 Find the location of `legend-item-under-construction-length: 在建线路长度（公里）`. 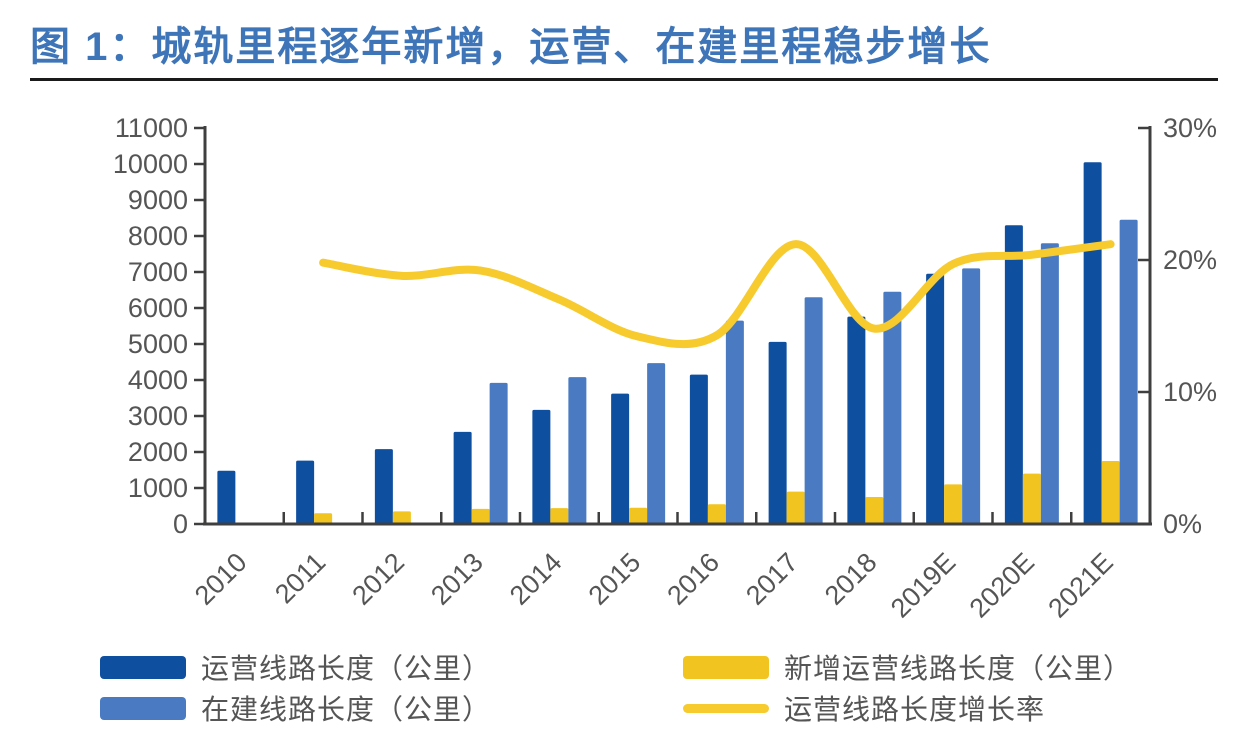

legend-item-under-construction-length: 在建线路长度（公里） is located at coordinates (295, 708).